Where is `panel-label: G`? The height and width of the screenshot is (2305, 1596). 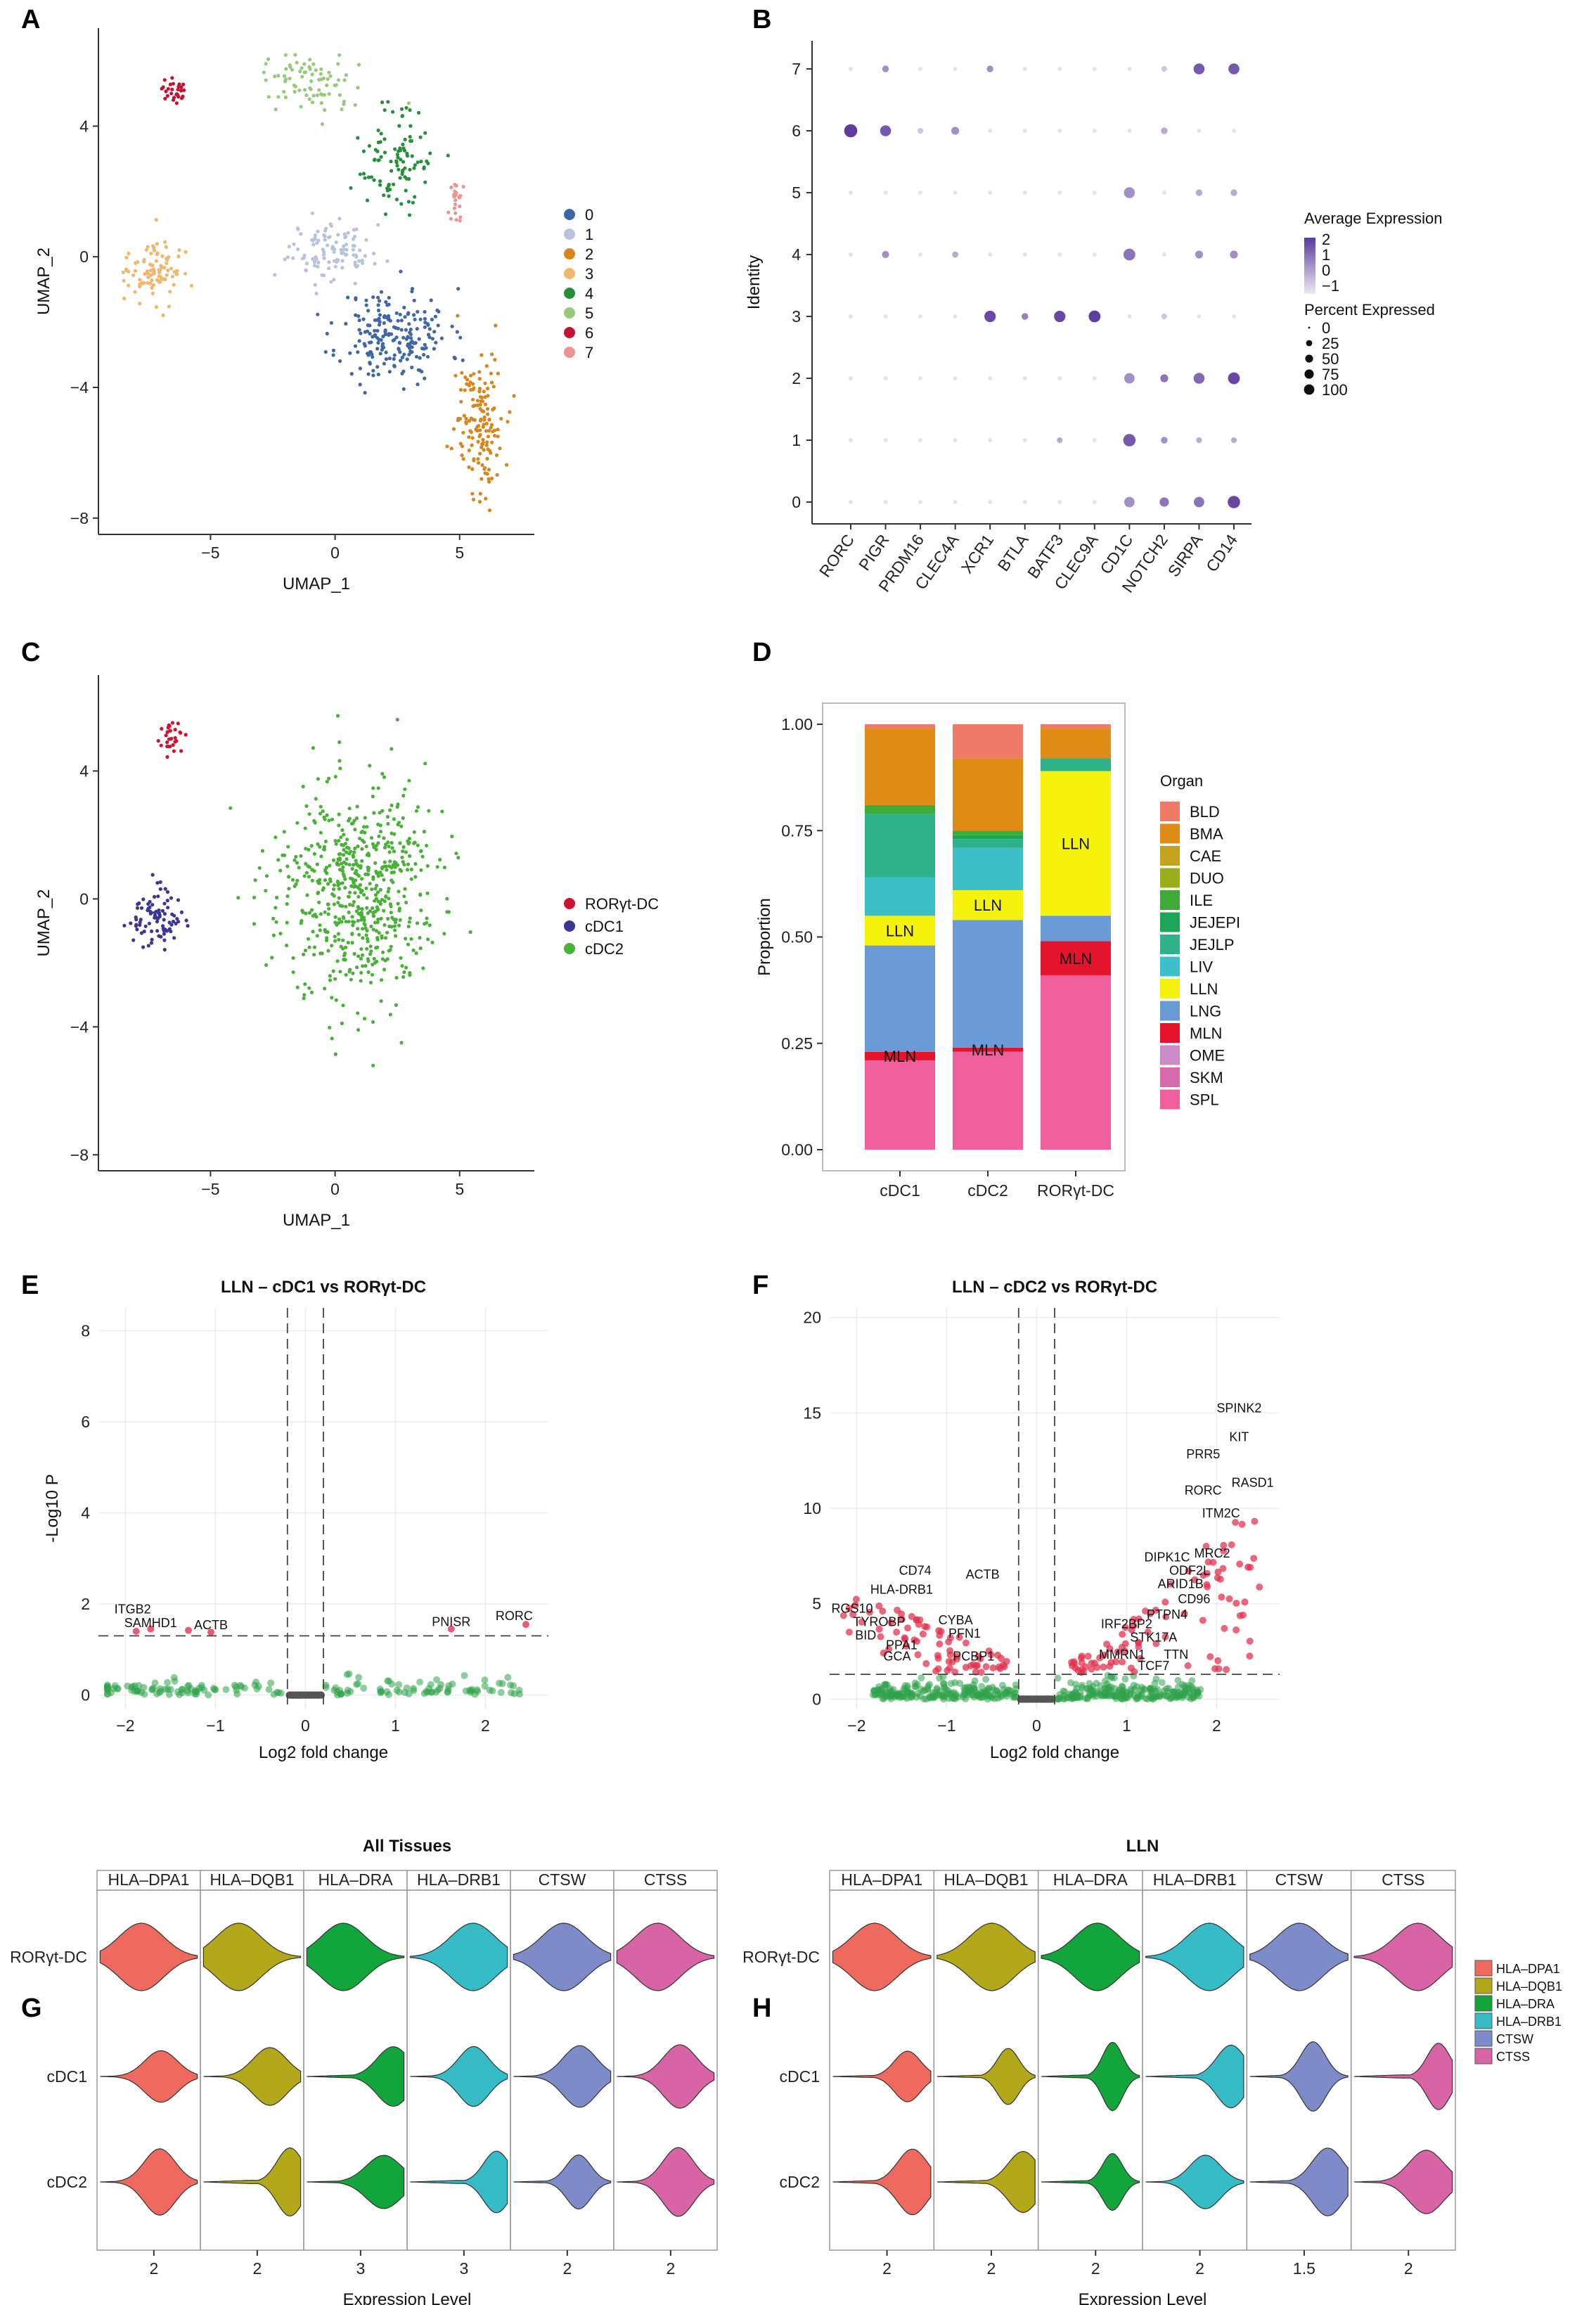 panel-label: G is located at coordinates (31, 2008).